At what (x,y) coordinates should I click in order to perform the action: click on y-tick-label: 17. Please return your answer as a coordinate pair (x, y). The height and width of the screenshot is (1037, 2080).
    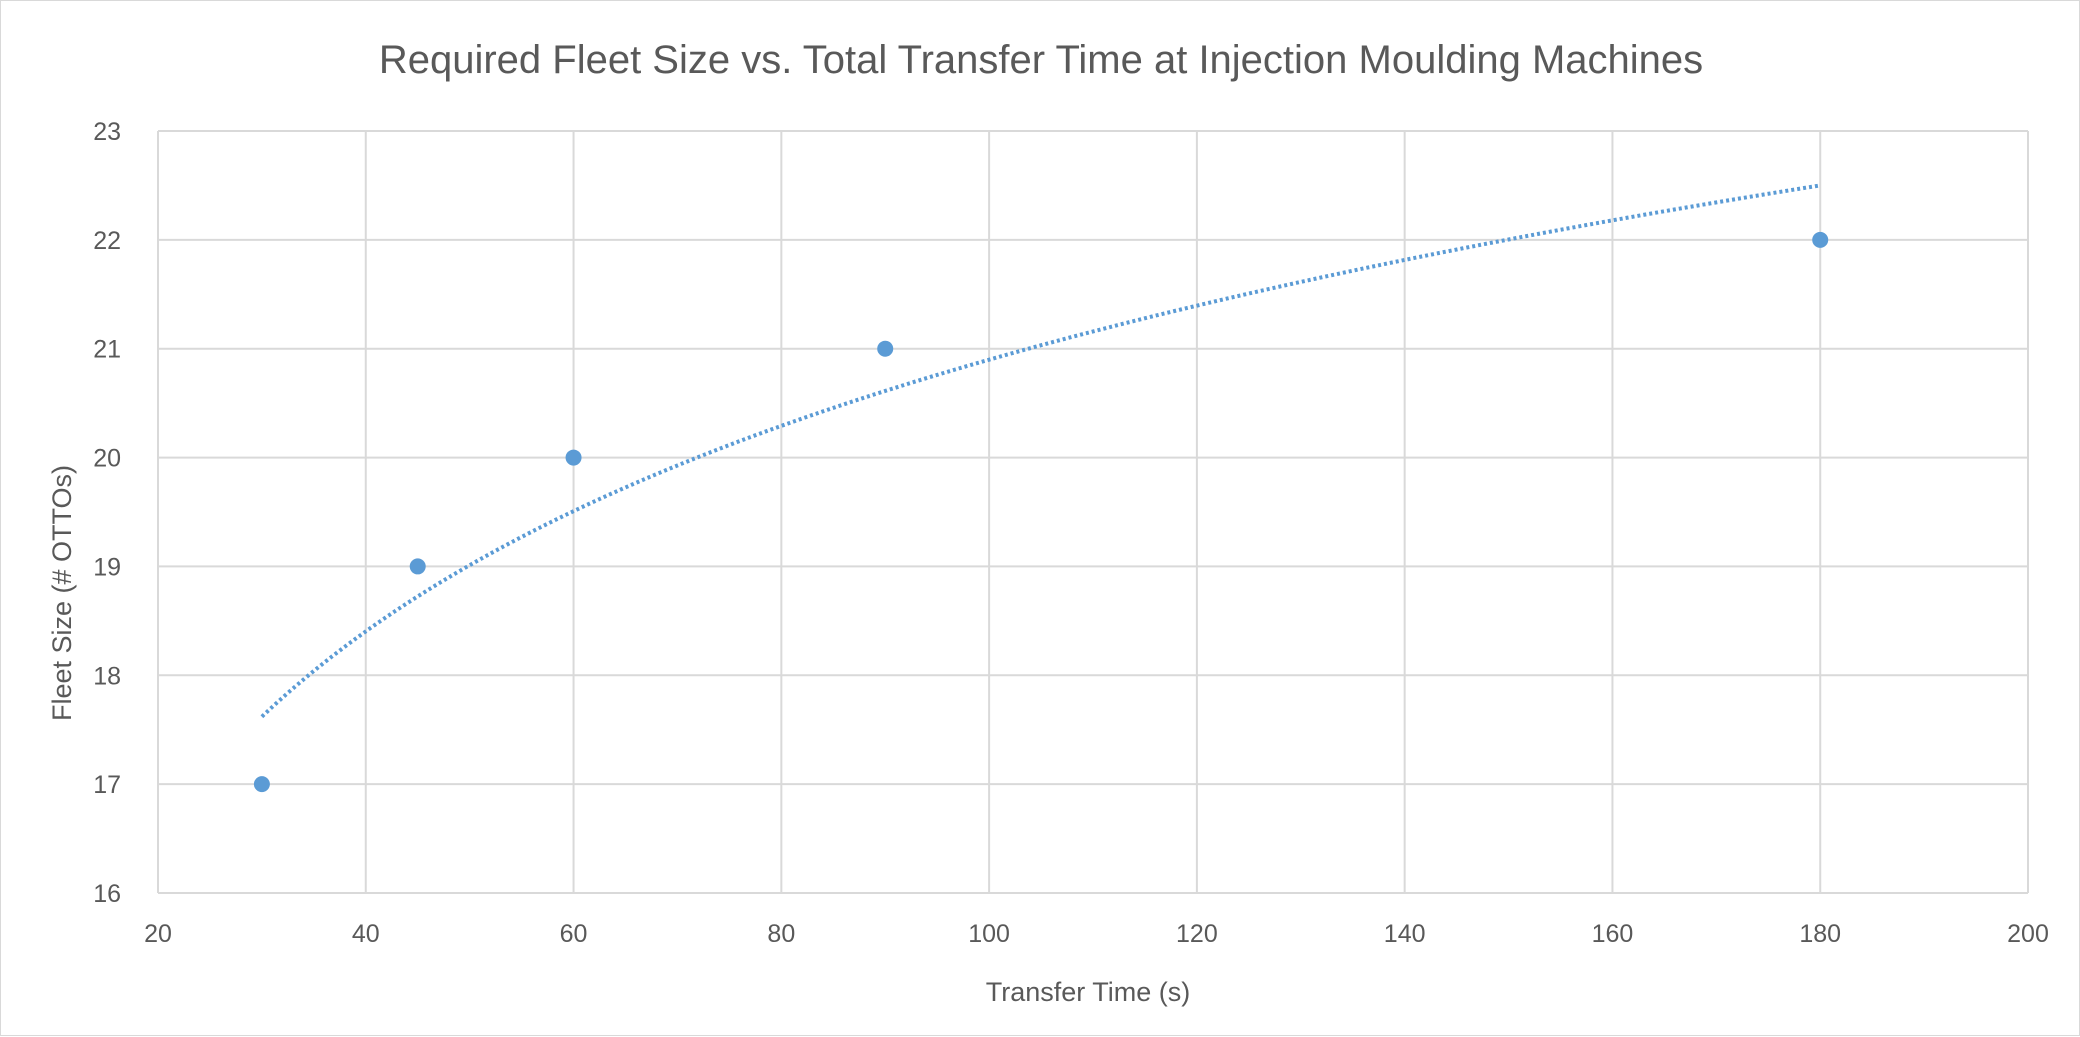
    Looking at the image, I should click on (107, 785).